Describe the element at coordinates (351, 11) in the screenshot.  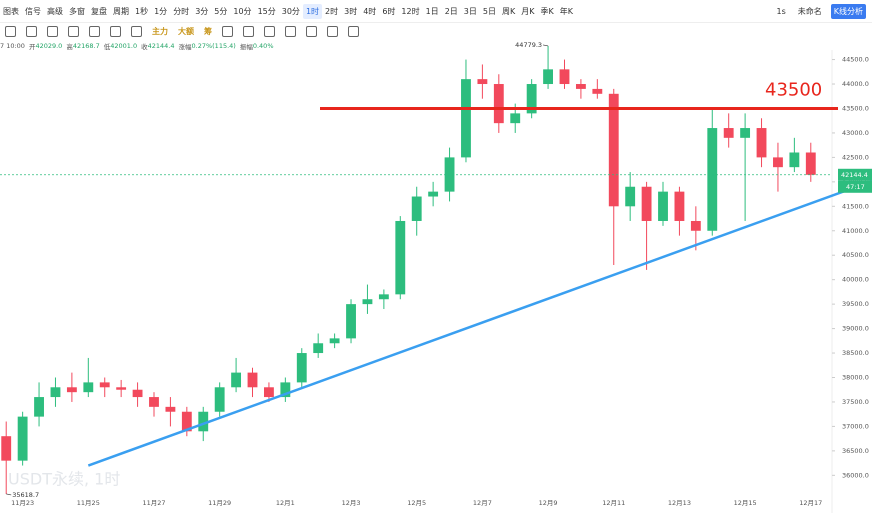
I see `interval-button: 3时` at that location.